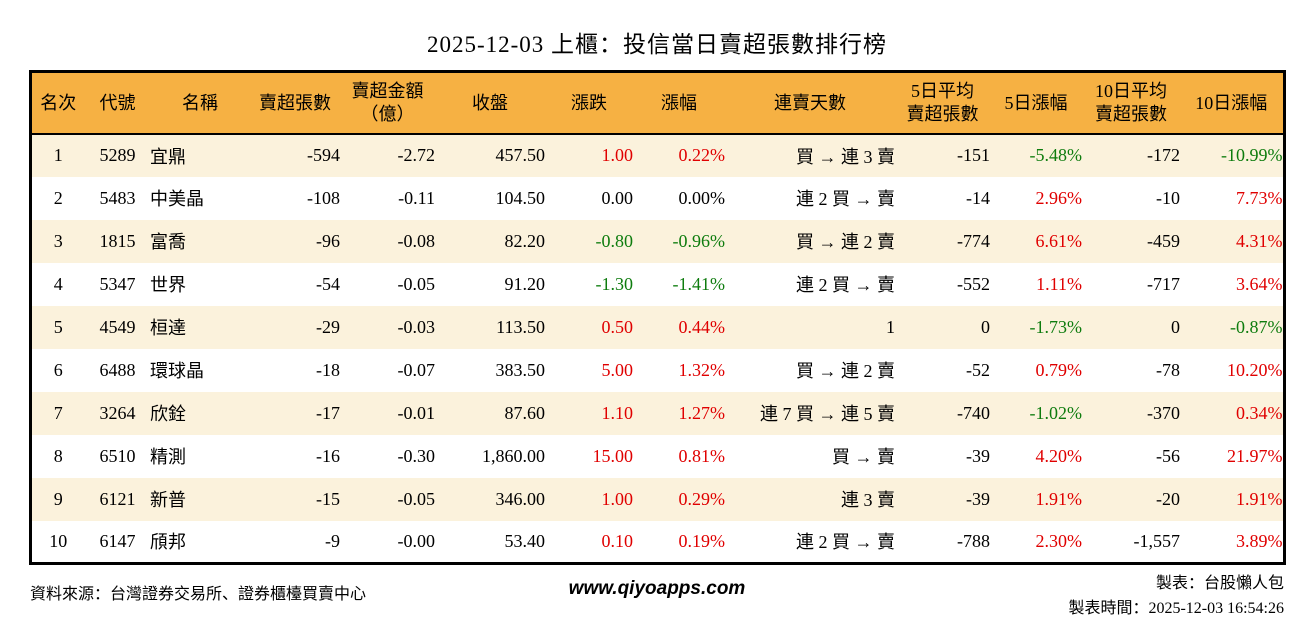 The width and height of the screenshot is (1314, 622). I want to click on maker-label: 製表：台股懶人包, so click(1219, 583).